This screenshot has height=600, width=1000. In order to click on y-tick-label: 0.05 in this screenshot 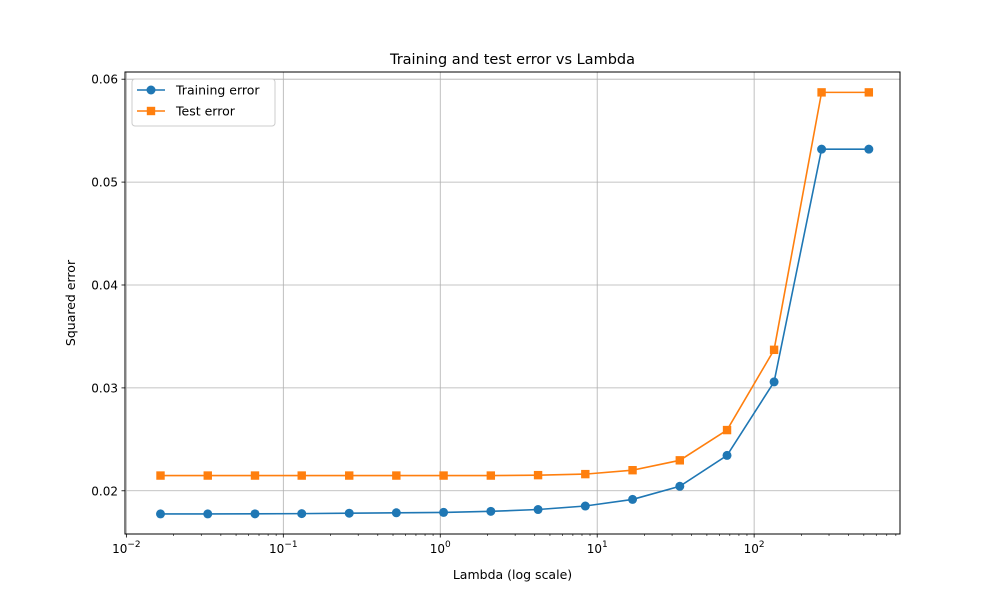, I will do `click(104, 183)`.